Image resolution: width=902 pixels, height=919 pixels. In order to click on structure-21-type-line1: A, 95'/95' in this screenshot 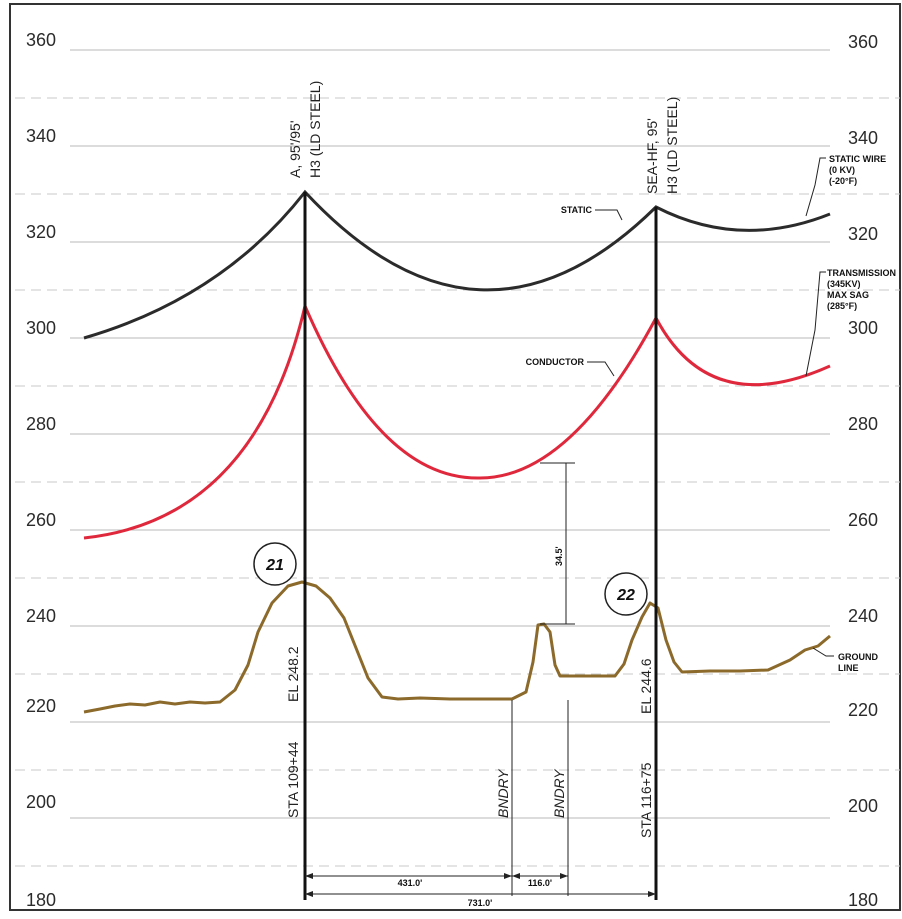, I will do `click(295, 150)`.